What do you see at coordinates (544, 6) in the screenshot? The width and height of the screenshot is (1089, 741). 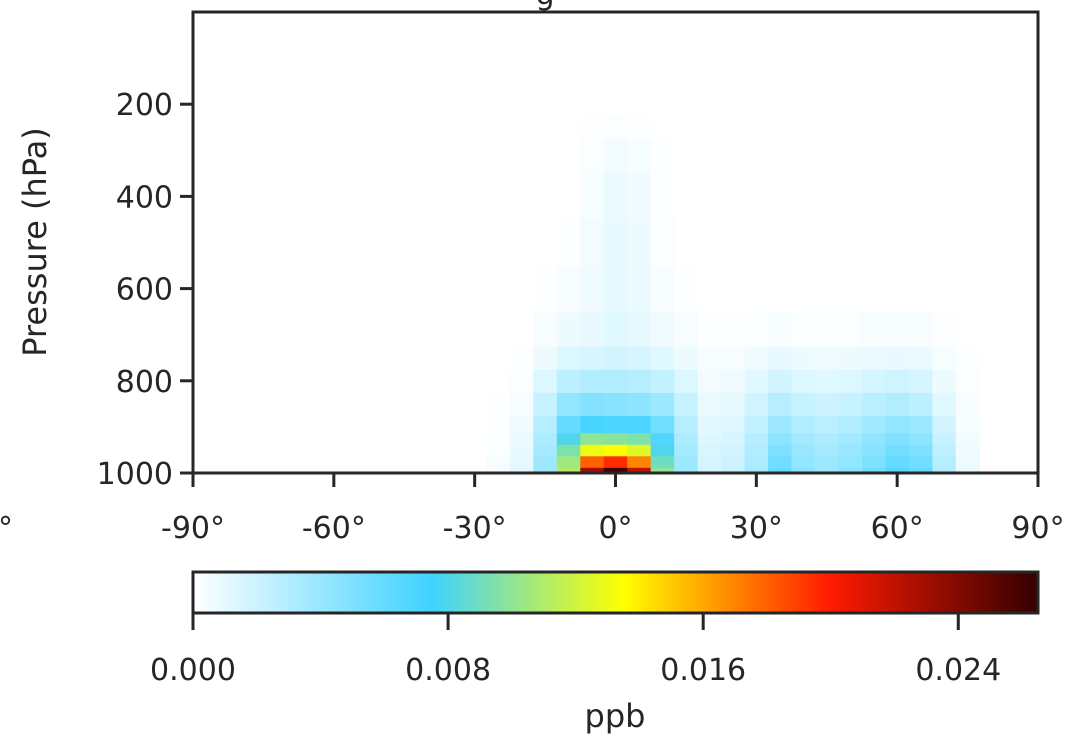 I see `title-fragment: g` at bounding box center [544, 6].